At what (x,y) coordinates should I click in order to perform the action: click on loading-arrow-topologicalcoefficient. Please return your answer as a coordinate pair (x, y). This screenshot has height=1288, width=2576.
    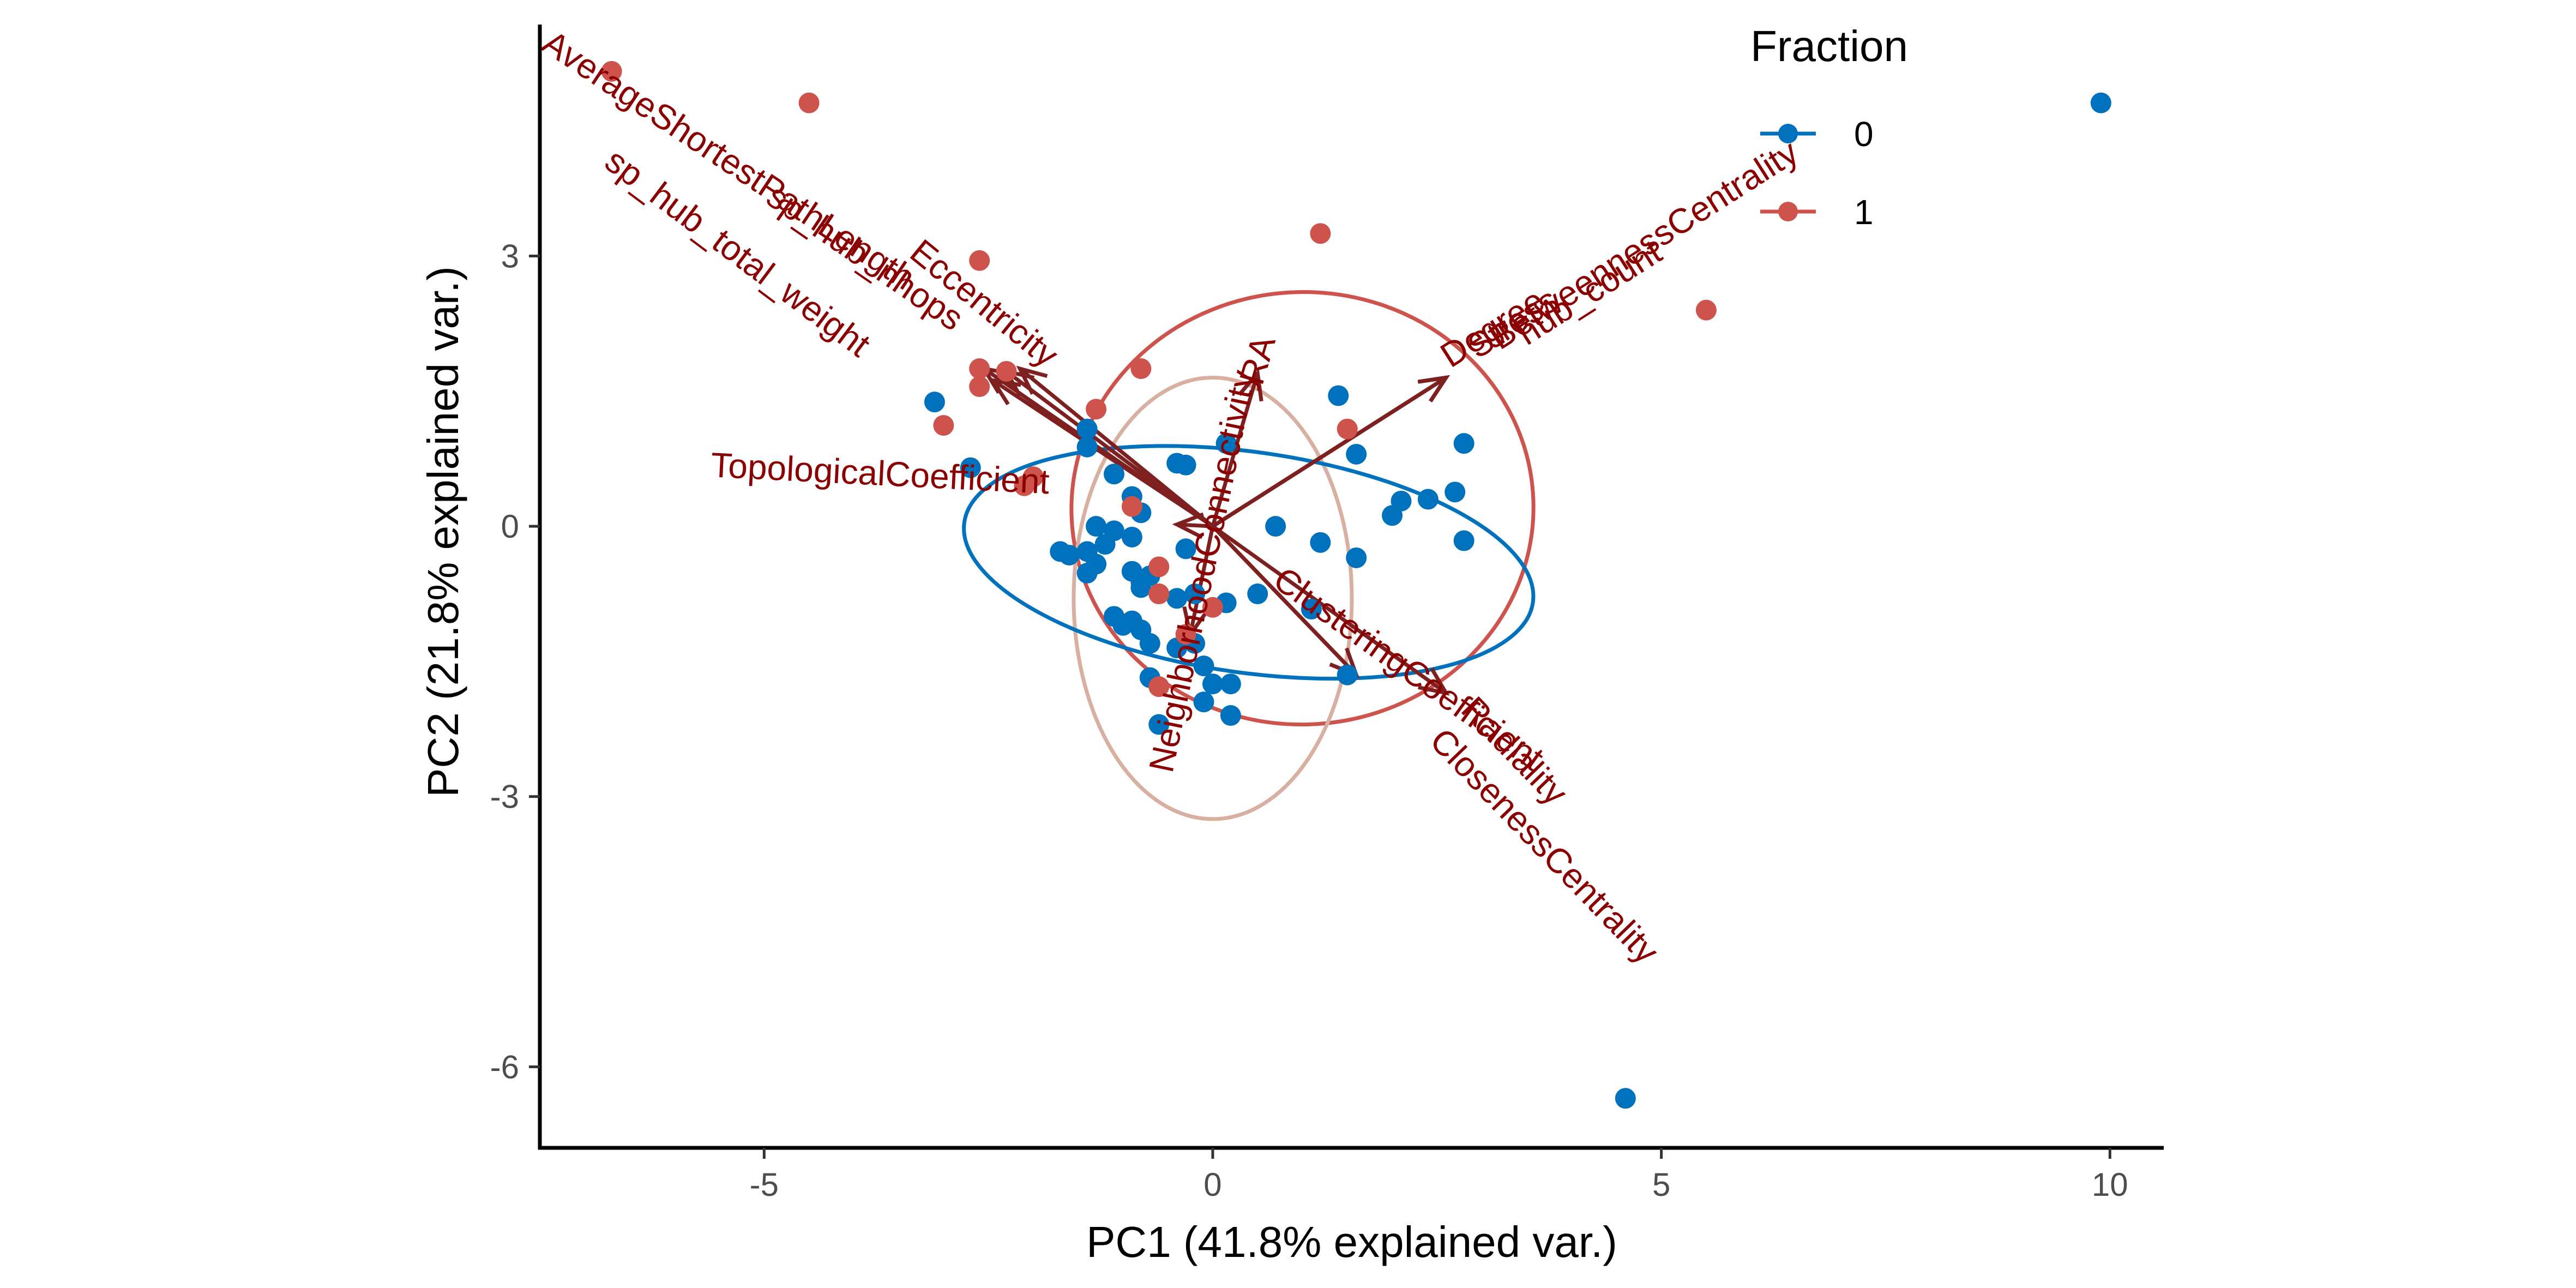
    Looking at the image, I should click on (1192, 525).